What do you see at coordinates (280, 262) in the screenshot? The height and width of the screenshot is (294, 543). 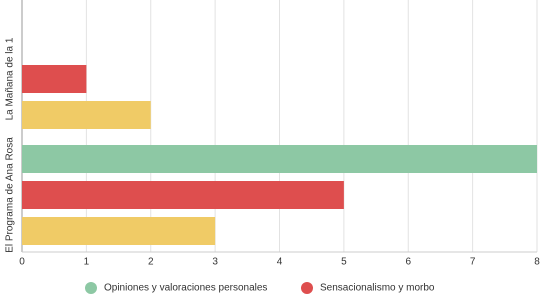 I see `x-tick-label: 4` at bounding box center [280, 262].